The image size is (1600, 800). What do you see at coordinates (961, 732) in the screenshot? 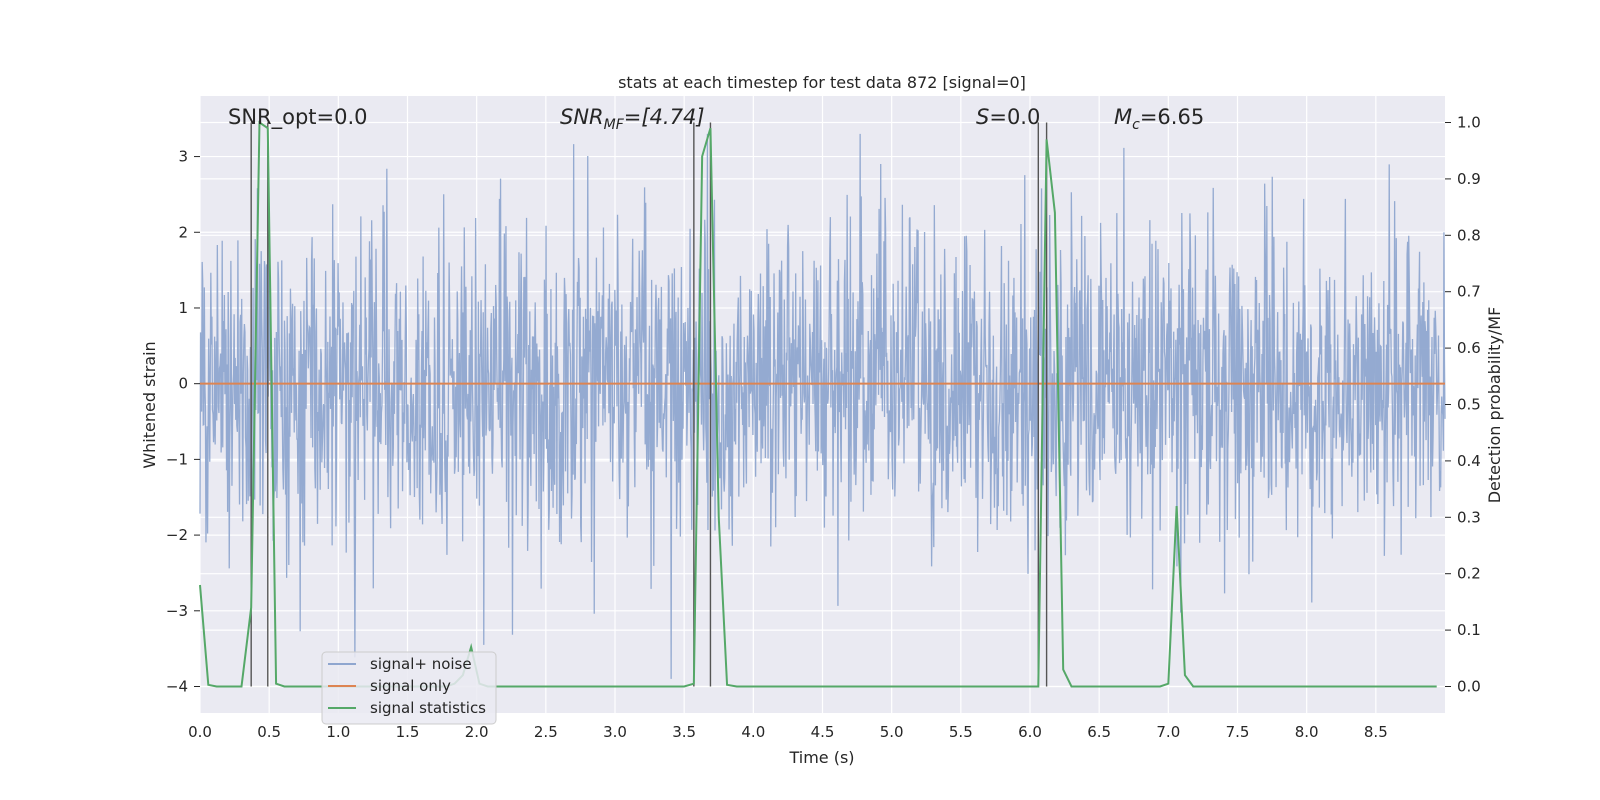
I see `x-tick-label: 5.5` at bounding box center [961, 732].